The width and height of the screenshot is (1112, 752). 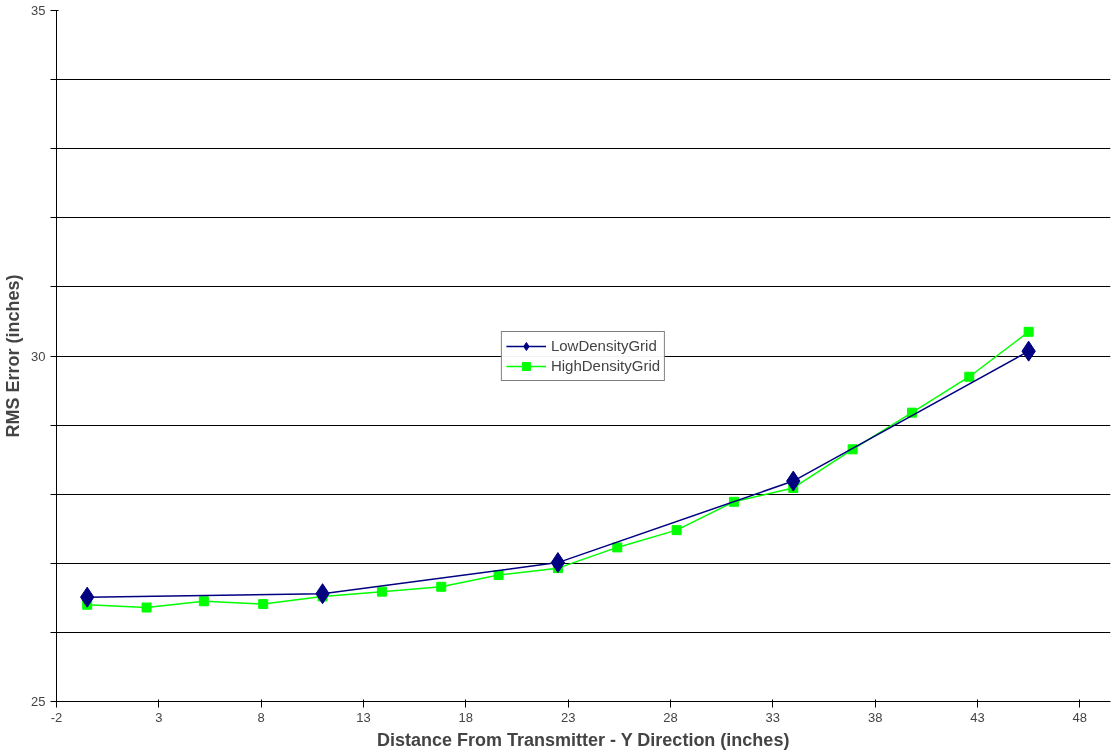 I want to click on x-tick-label: 43, so click(x=977, y=717).